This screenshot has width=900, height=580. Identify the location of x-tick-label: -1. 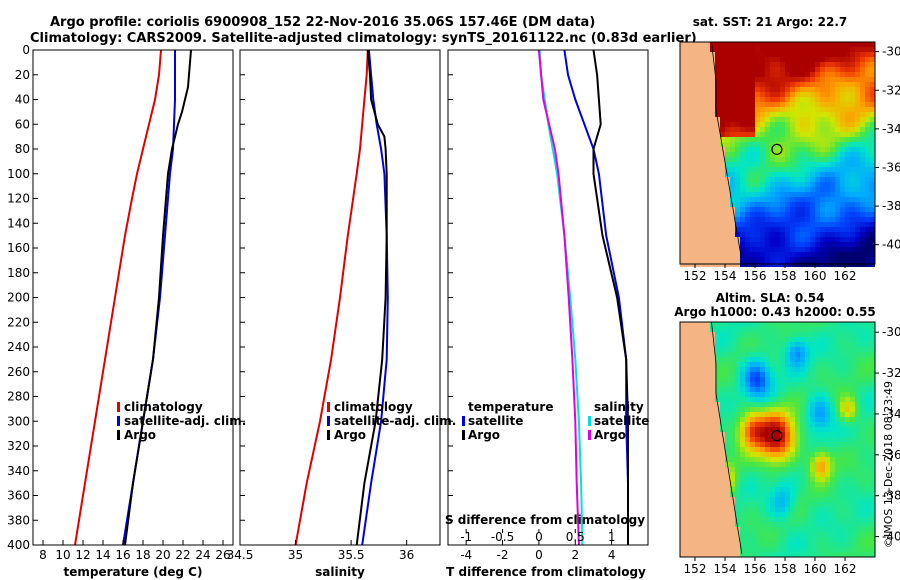
(466, 537).